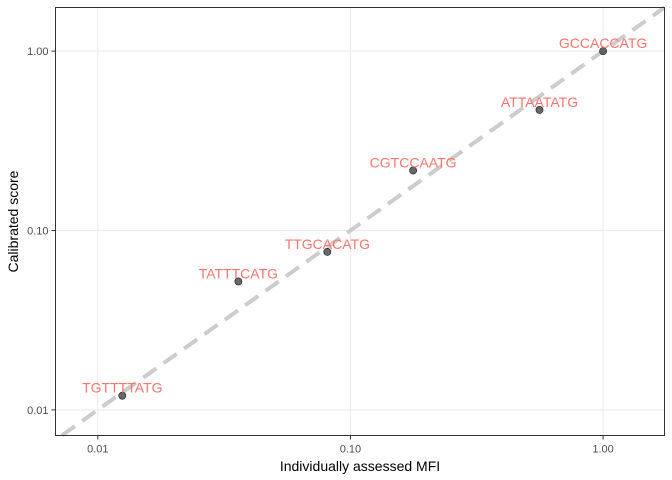 This screenshot has width=672, height=480. What do you see at coordinates (13, 221) in the screenshot?
I see `y-axis-title: Calibrated score` at bounding box center [13, 221].